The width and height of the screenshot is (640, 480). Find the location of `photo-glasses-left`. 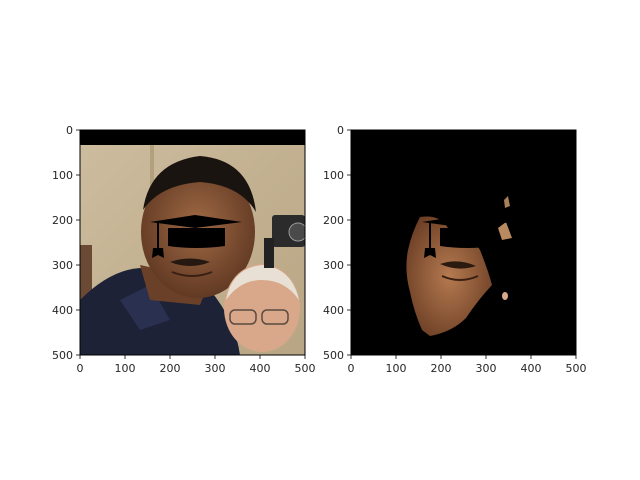

photo-glasses-left is located at coordinates (243, 317).